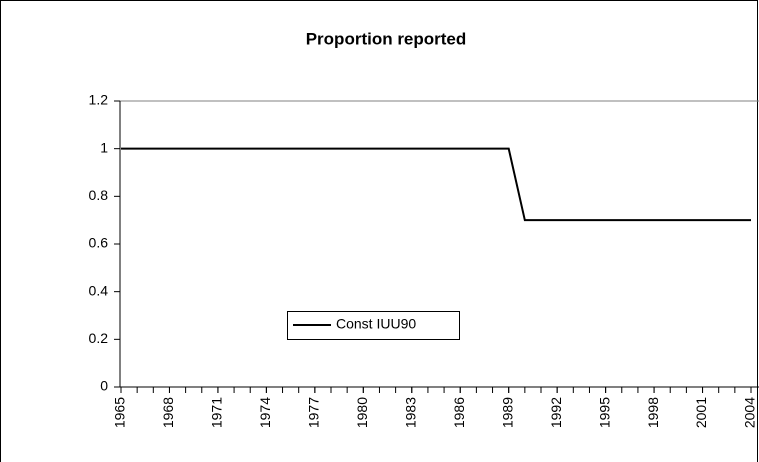  I want to click on x-tick-label: 1968, so click(168, 412).